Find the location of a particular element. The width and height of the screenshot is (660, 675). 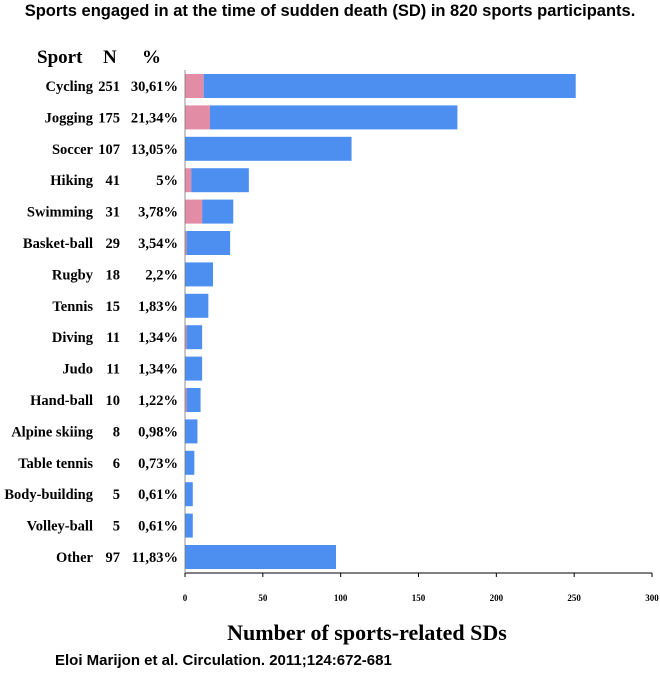

percent-label: 2,2% is located at coordinates (161, 275).